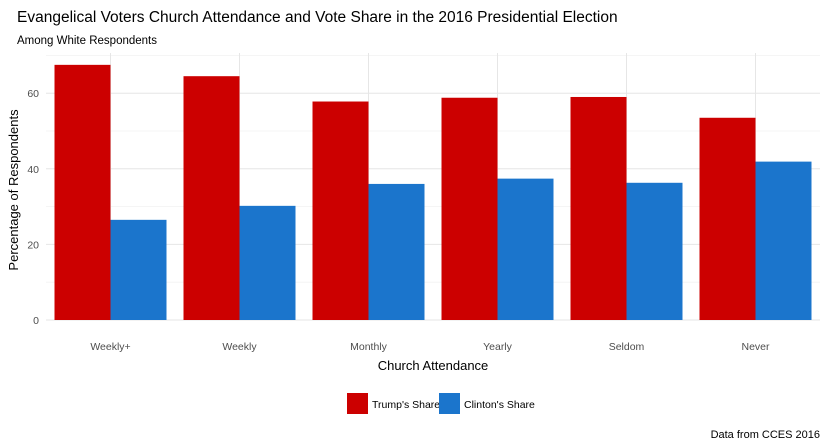  I want to click on y-tick-label: 60, so click(33, 94).